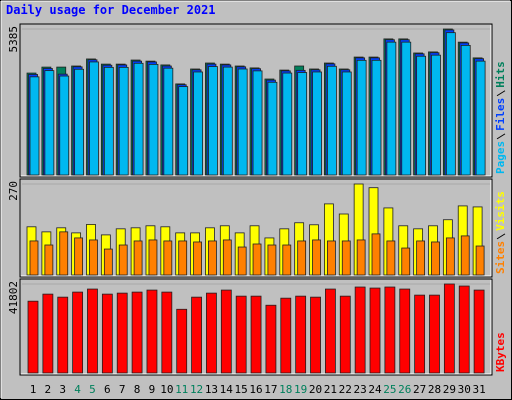  I want to click on x-tick-label: 21, so click(330, 389).